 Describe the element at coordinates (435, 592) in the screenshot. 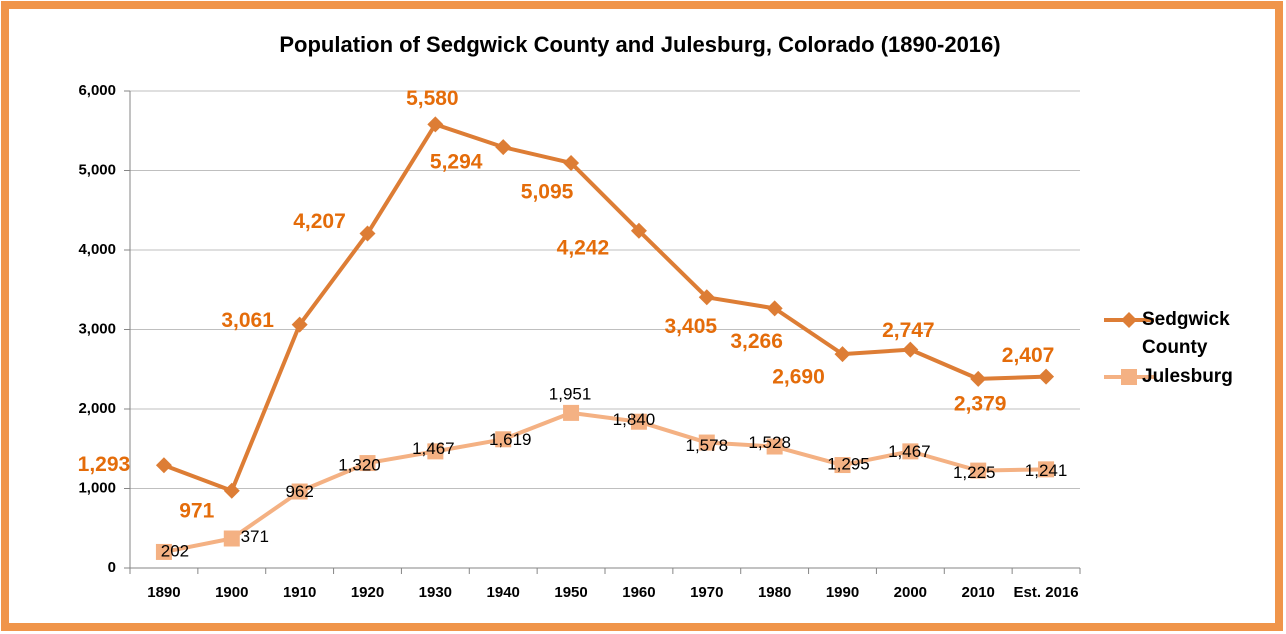

I see `x-tick-label: 1930` at that location.